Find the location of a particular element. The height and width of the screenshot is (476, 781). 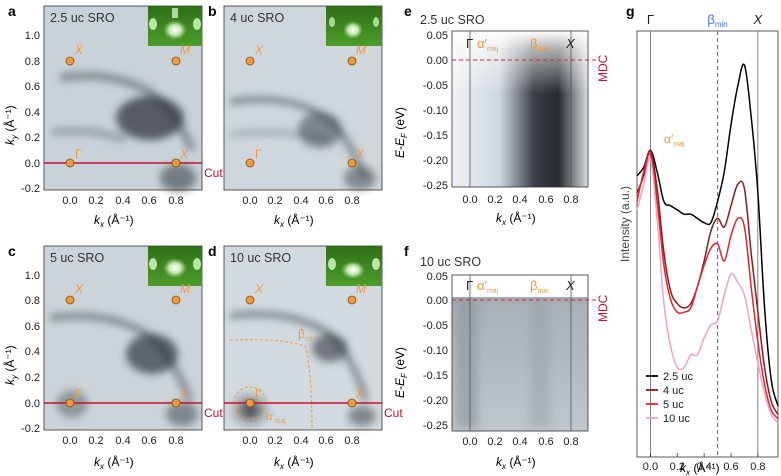

panel-g-kx-axis-label: kx (Å⁻¹) is located at coordinates (700, 468).